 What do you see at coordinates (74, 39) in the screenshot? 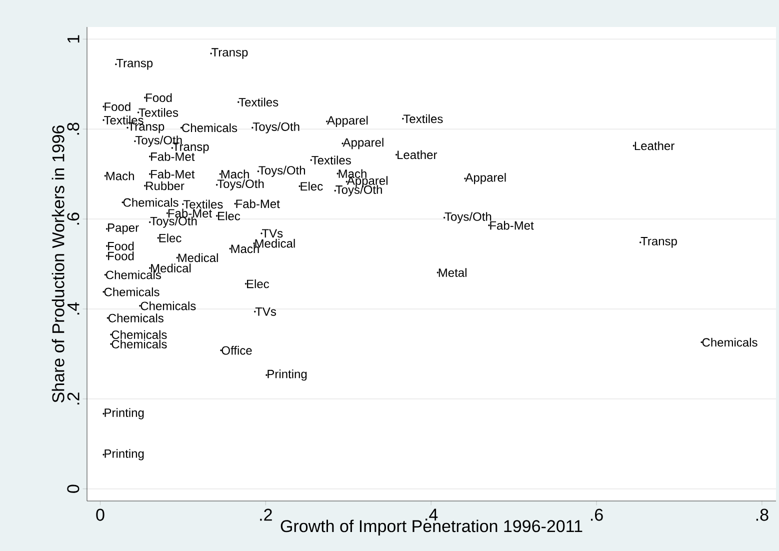
I see `y-tick-label: 1` at bounding box center [74, 39].